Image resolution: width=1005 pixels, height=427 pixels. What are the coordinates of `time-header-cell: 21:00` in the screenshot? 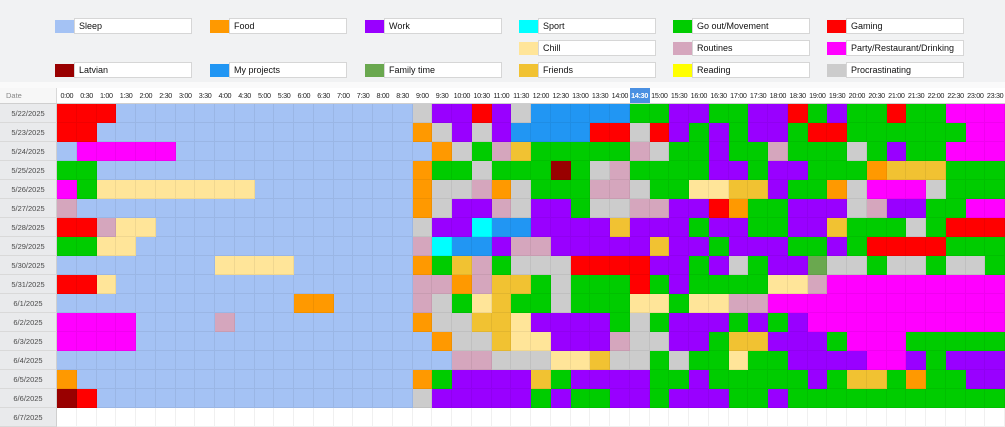 It's located at (896, 95).